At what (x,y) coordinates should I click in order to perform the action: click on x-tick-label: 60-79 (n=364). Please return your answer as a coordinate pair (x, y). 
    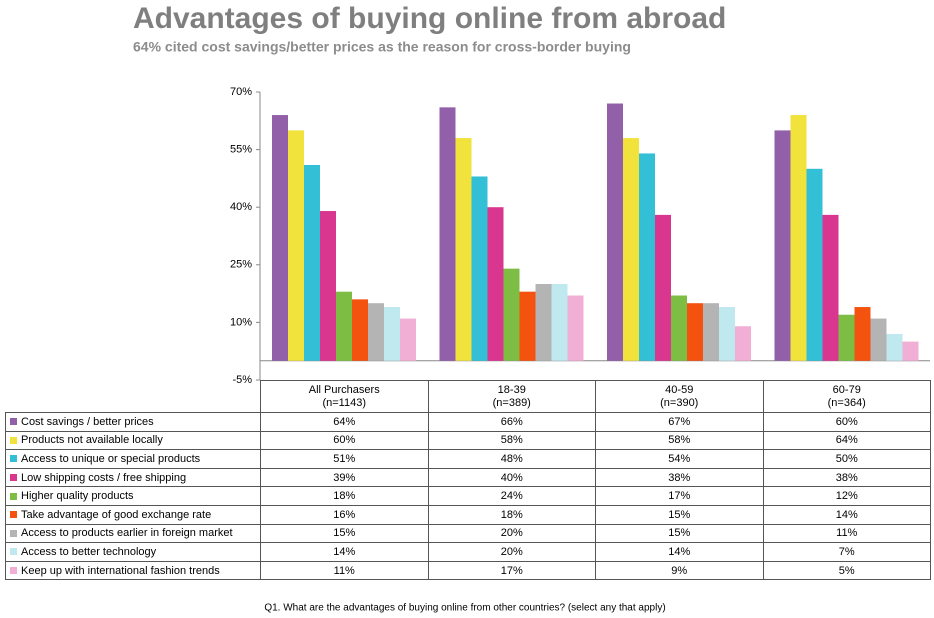
    Looking at the image, I should click on (846, 396).